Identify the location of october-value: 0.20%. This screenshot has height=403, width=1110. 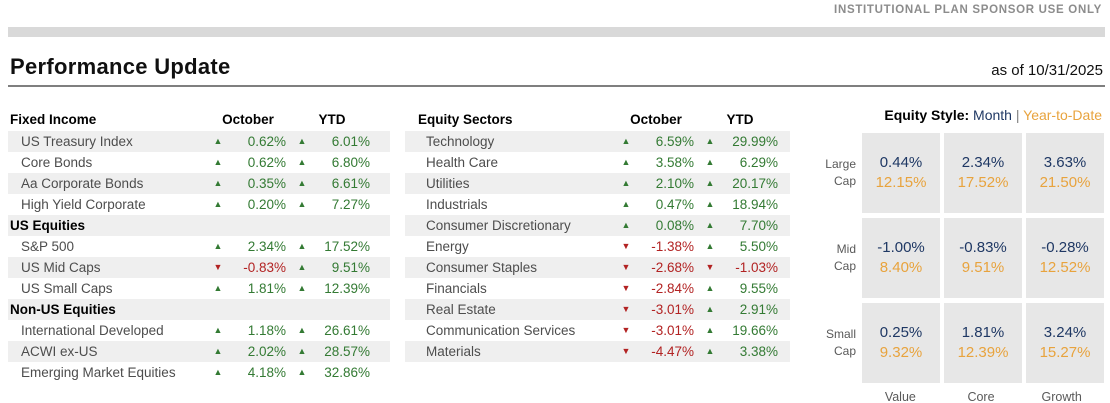
(266, 204).